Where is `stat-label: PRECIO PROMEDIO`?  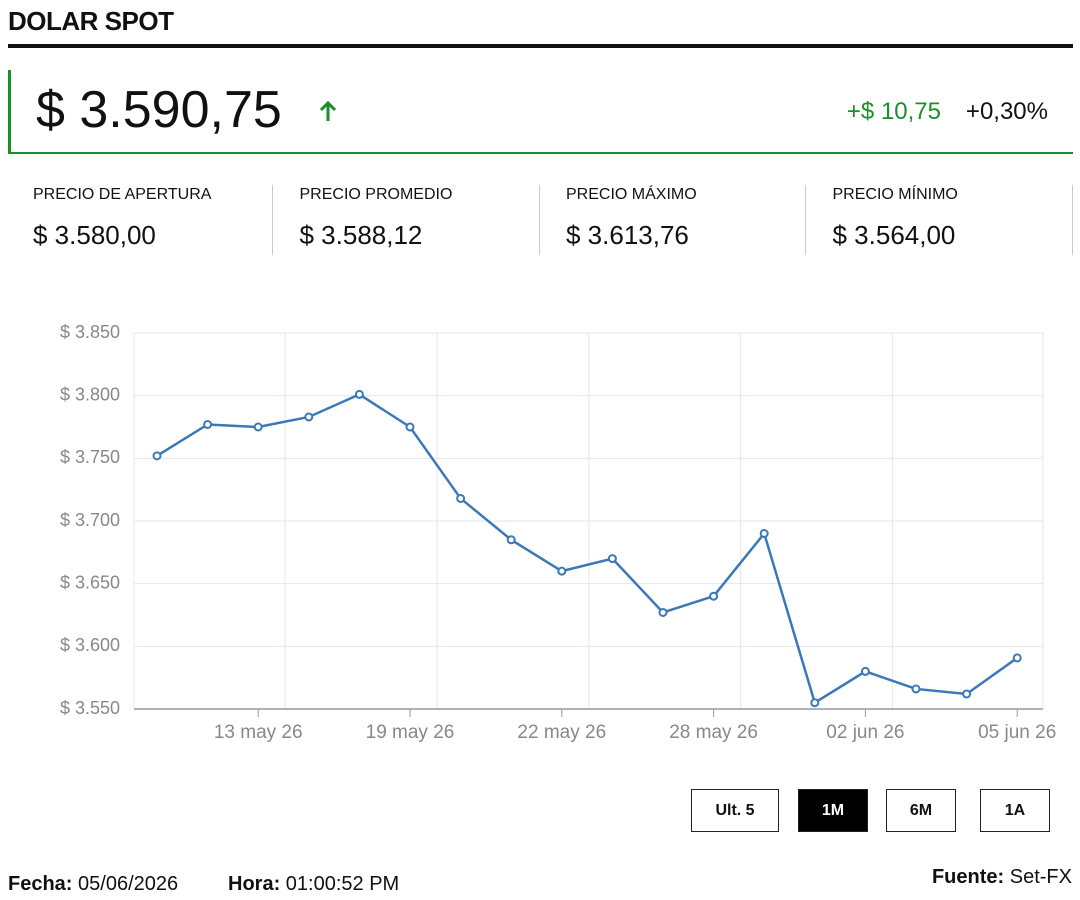
stat-label: PRECIO PROMEDIO is located at coordinates (376, 194).